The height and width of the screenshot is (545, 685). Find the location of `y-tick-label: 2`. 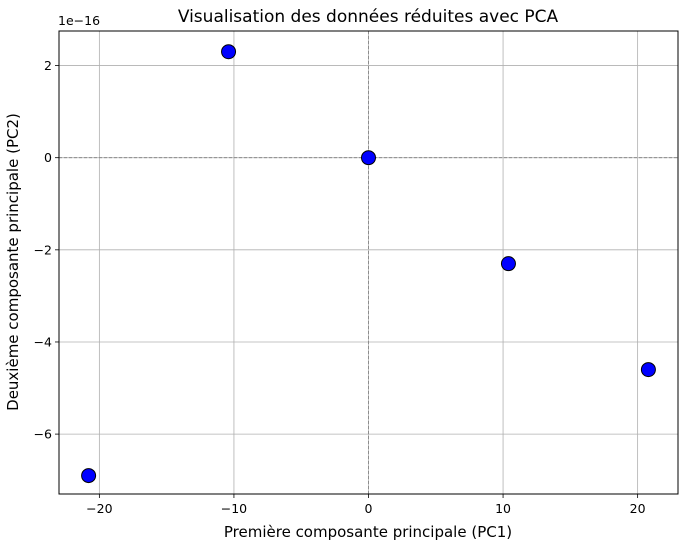

y-tick-label: 2 is located at coordinates (48, 65).